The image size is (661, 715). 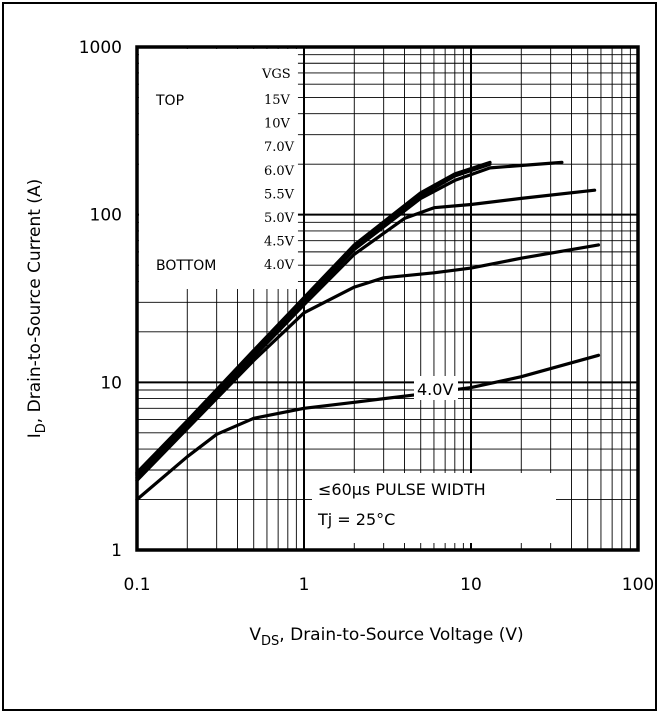 What do you see at coordinates (106, 216) in the screenshot?
I see `y-tick-label: 100` at bounding box center [106, 216].